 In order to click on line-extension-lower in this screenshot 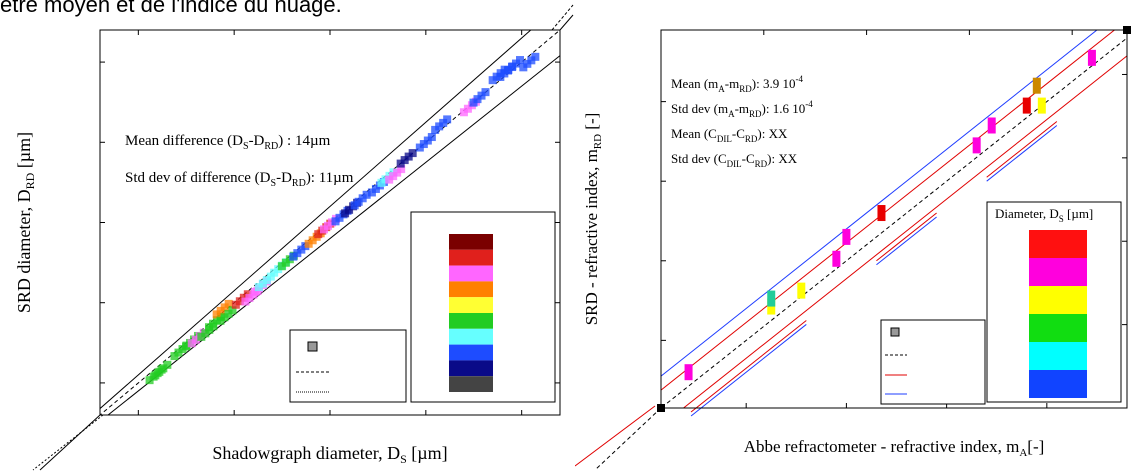, I will do `click(70, 442)`.